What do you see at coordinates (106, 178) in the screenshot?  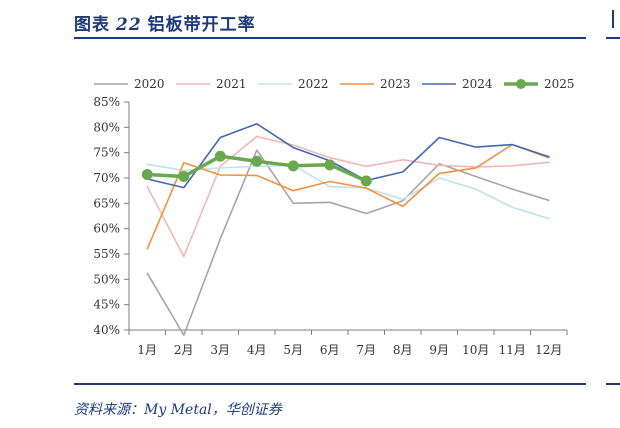 I see `y-tick-label: 70%` at bounding box center [106, 178].